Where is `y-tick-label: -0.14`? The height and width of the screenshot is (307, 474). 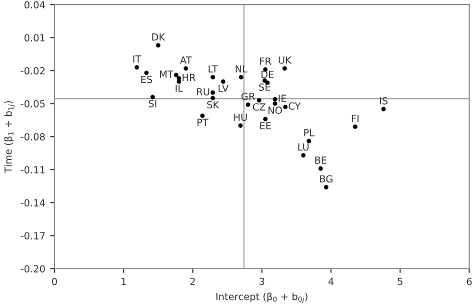
y-tick-label: -0.14 is located at coordinates (32, 202).